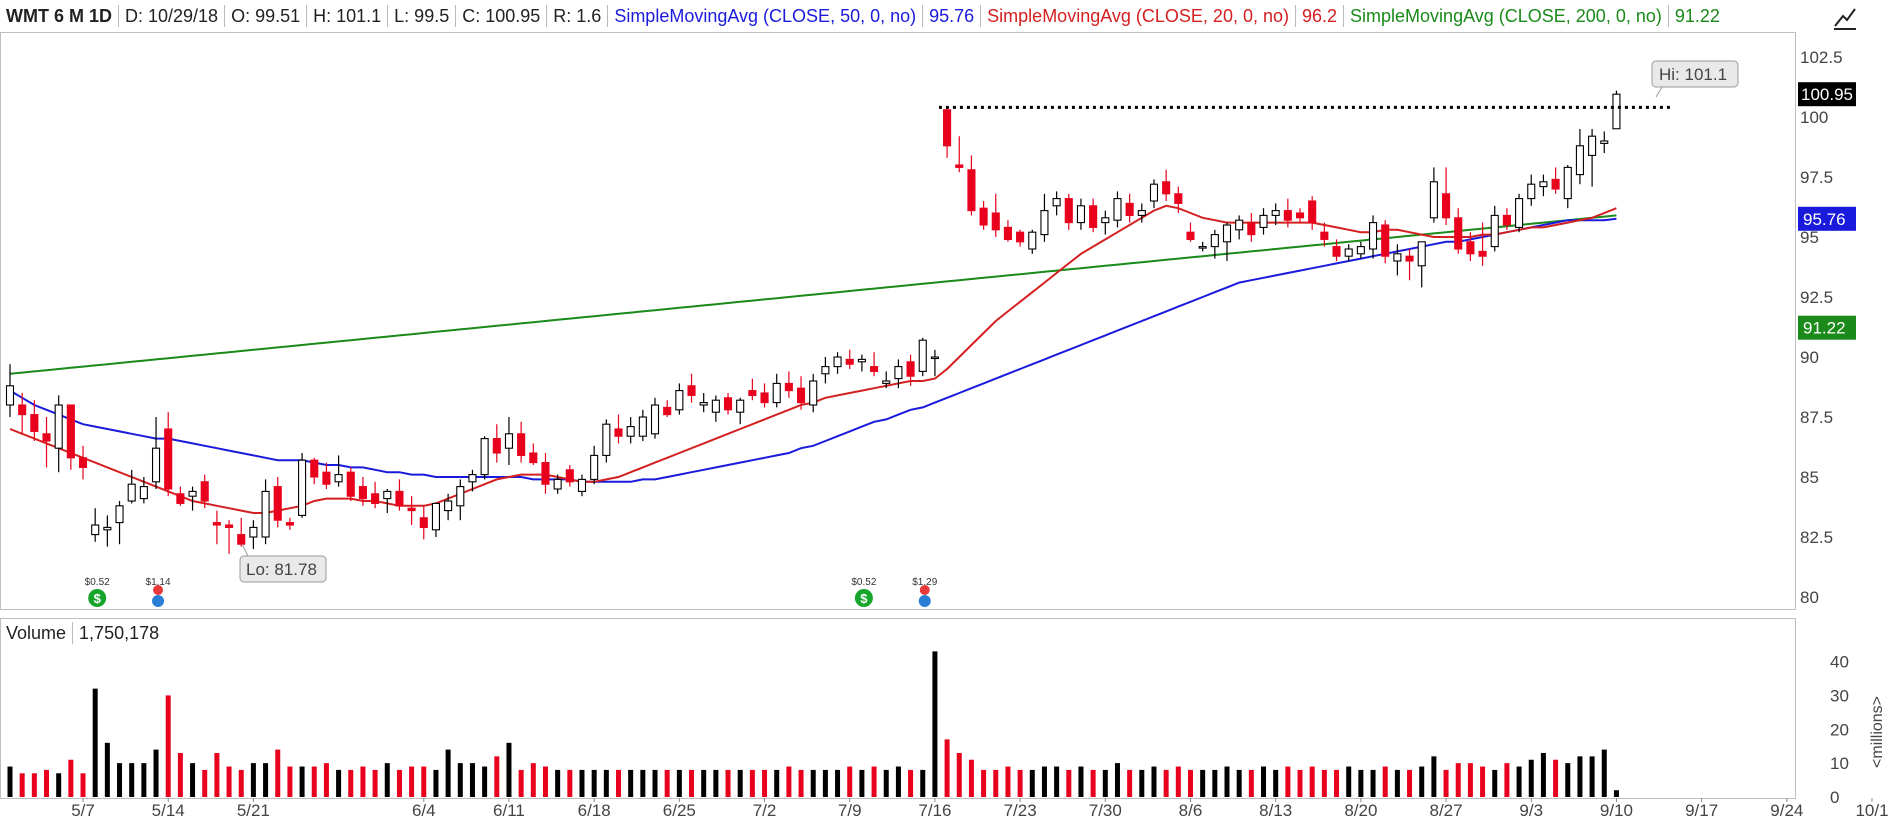 This screenshot has width=1889, height=818. What do you see at coordinates (158, 592) in the screenshot?
I see `earnings-marker: $1.14` at bounding box center [158, 592].